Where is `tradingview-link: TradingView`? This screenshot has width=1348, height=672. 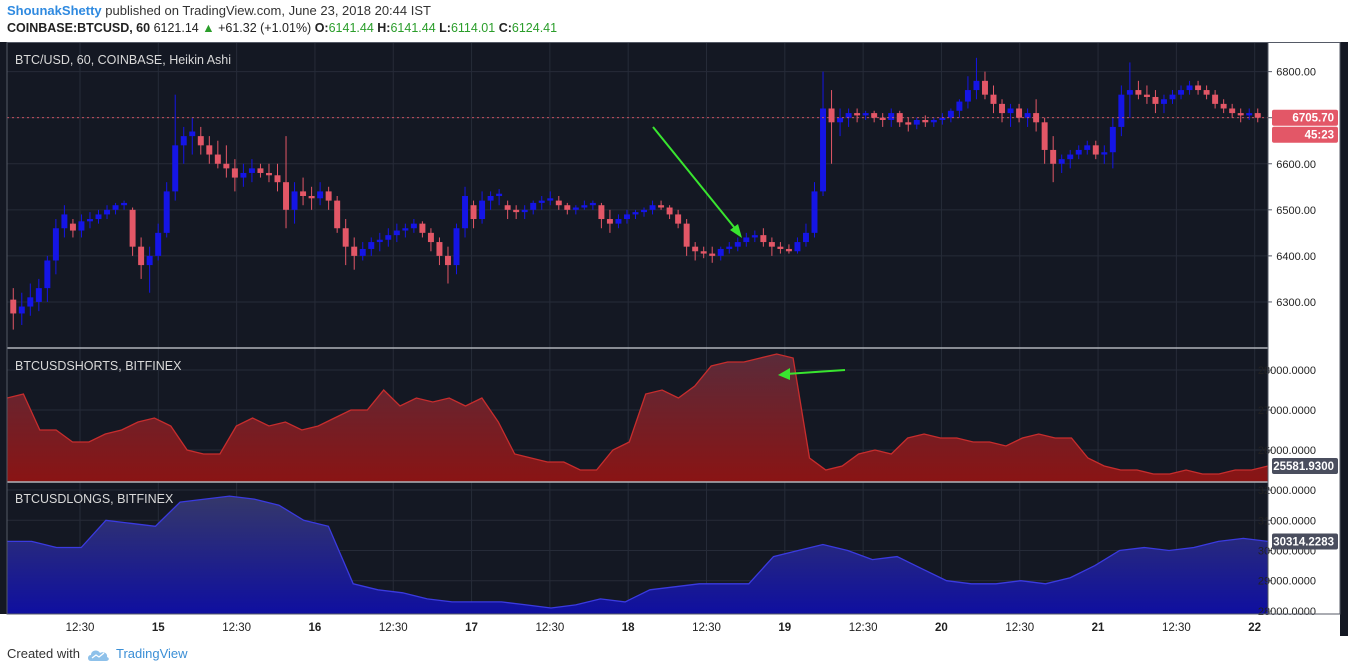 tradingview-link: TradingView is located at coordinates (151, 653).